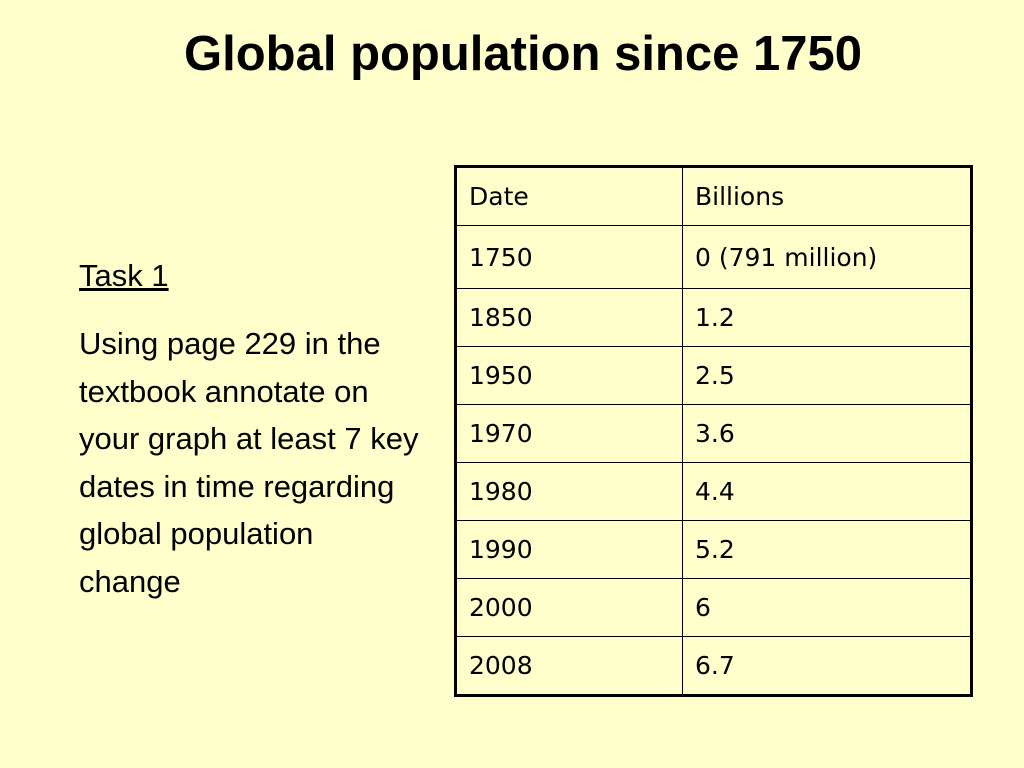 The width and height of the screenshot is (1024, 768). What do you see at coordinates (569, 196) in the screenshot?
I see `header-date: Date` at bounding box center [569, 196].